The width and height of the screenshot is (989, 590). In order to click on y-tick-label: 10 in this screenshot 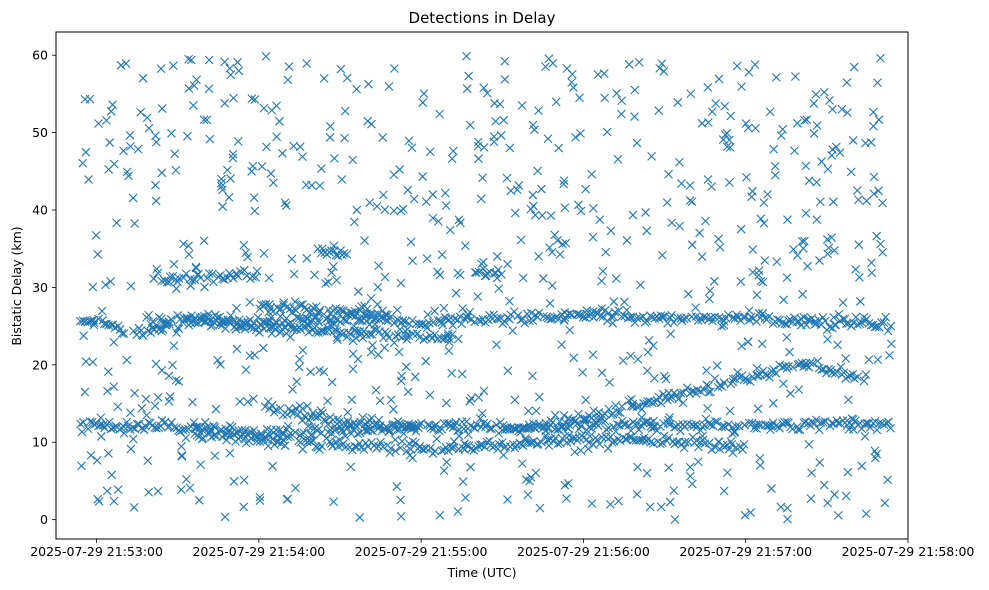, I will do `click(40, 442)`.